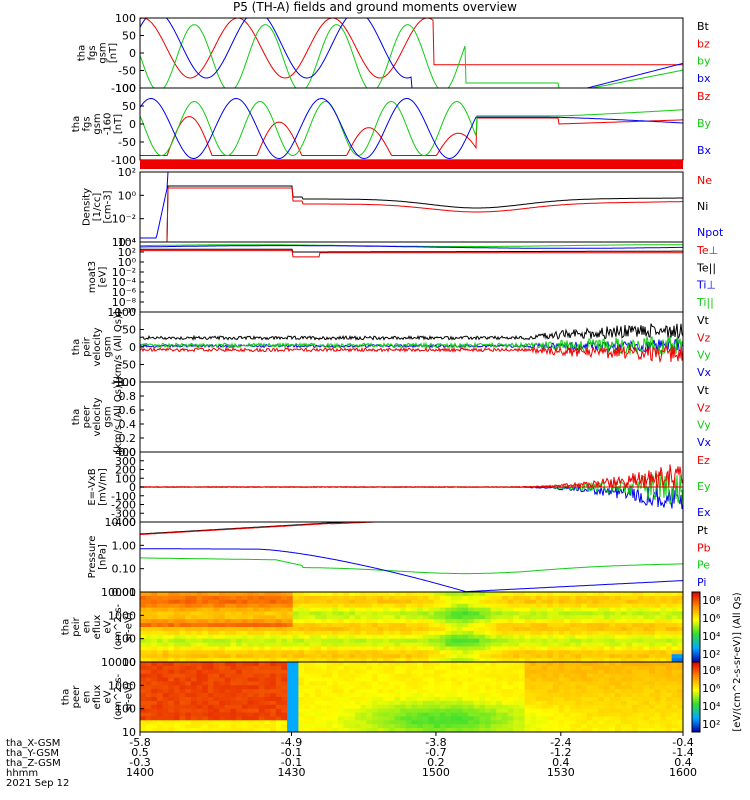 The image size is (750, 800). What do you see at coordinates (140, 772) in the screenshot?
I see `x-tick-hhmm: 1400` at bounding box center [140, 772].